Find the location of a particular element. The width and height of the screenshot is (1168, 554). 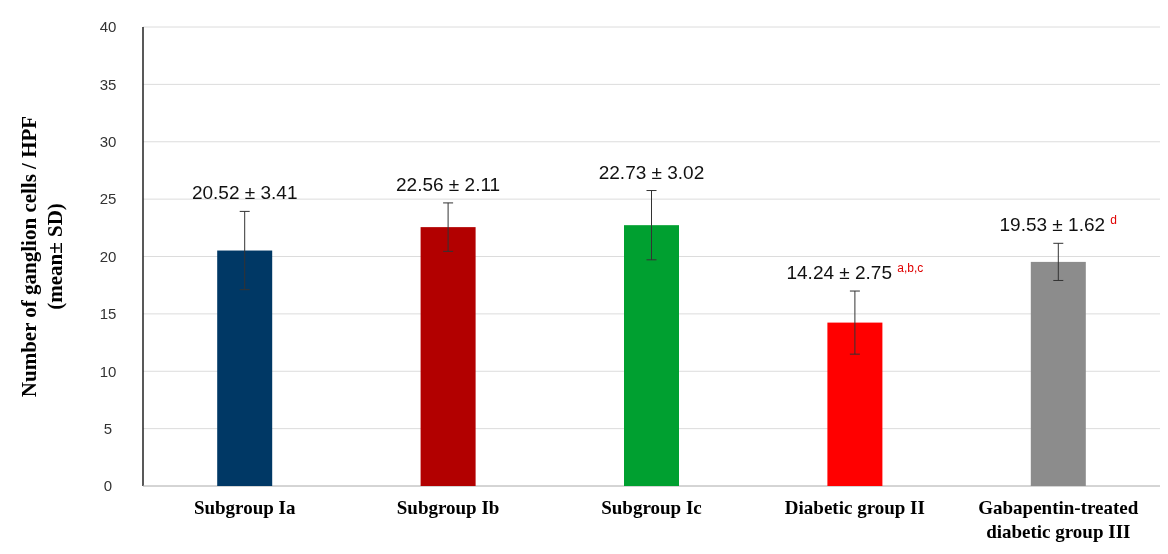

y-tick-label: 0 is located at coordinates (108, 486).